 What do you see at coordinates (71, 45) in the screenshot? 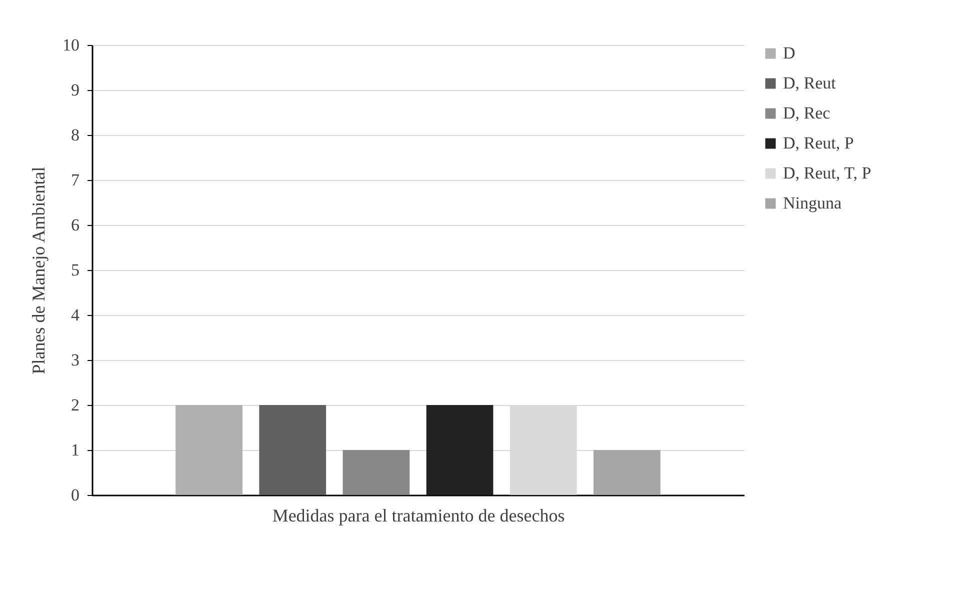
I see `y-tick-label: 10` at bounding box center [71, 45].